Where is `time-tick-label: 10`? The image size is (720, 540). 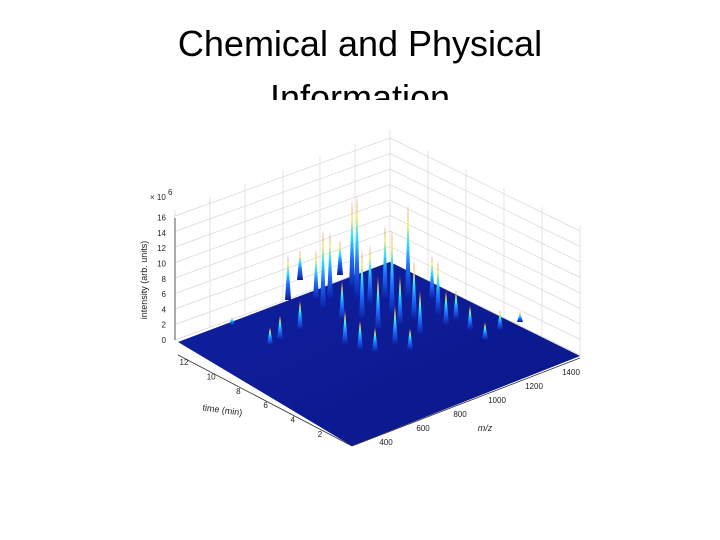 time-tick-label: 10 is located at coordinates (211, 376).